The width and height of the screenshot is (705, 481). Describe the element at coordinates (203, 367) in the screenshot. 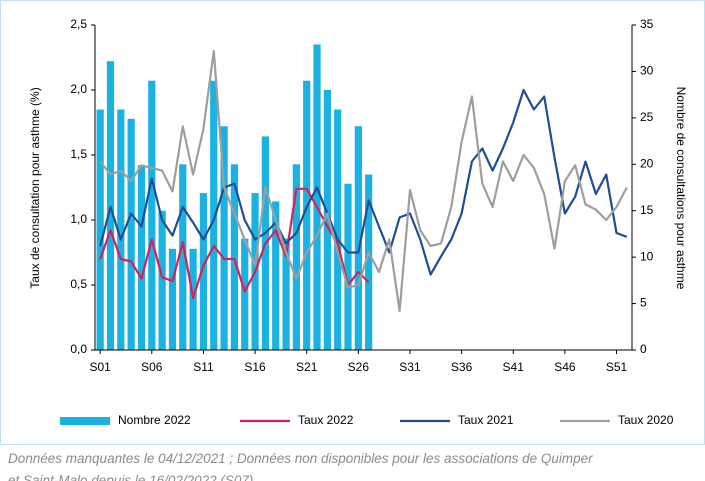

I see `x-tick-label: S11` at that location.